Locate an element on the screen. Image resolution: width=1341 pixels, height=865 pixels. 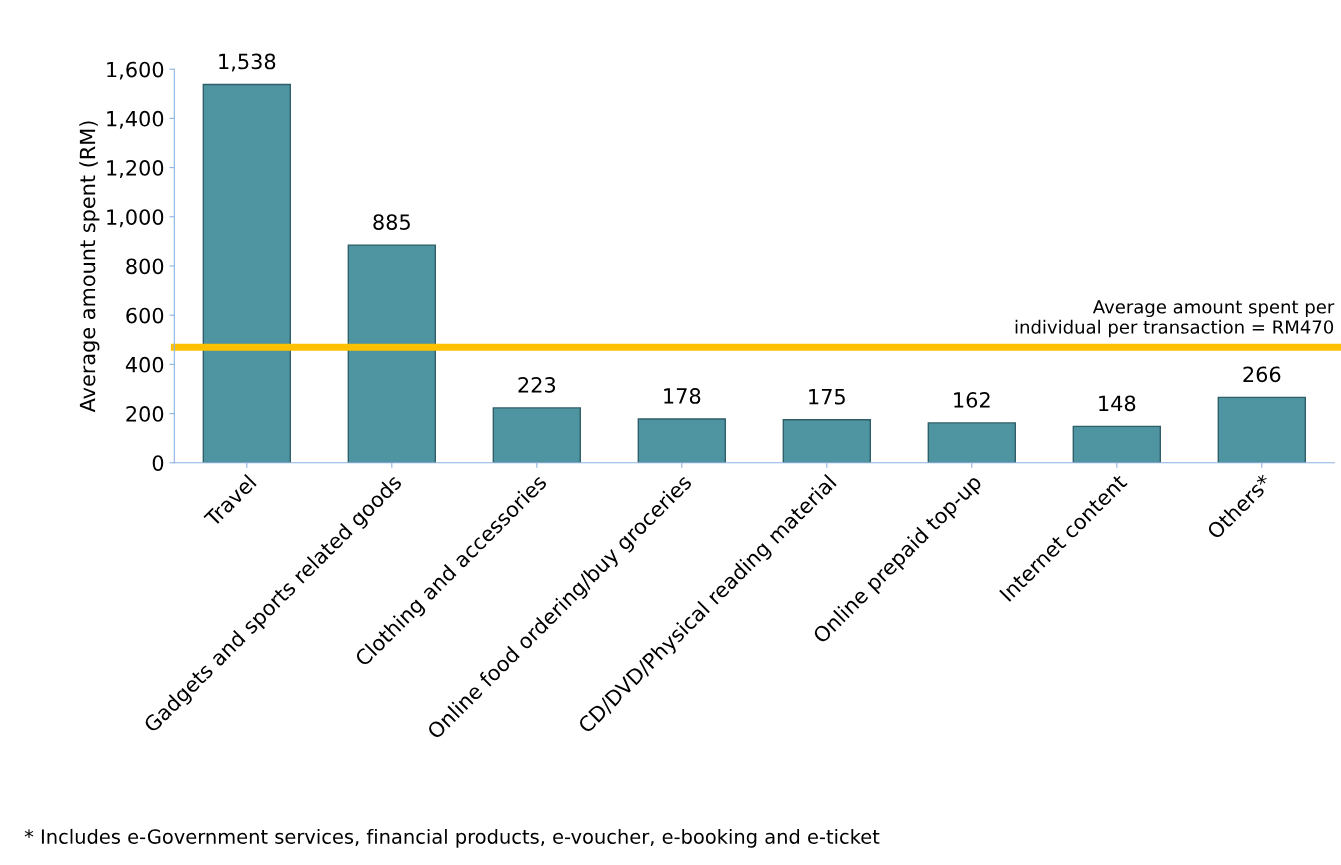
y-tick-label: 800 is located at coordinates (145, 266).